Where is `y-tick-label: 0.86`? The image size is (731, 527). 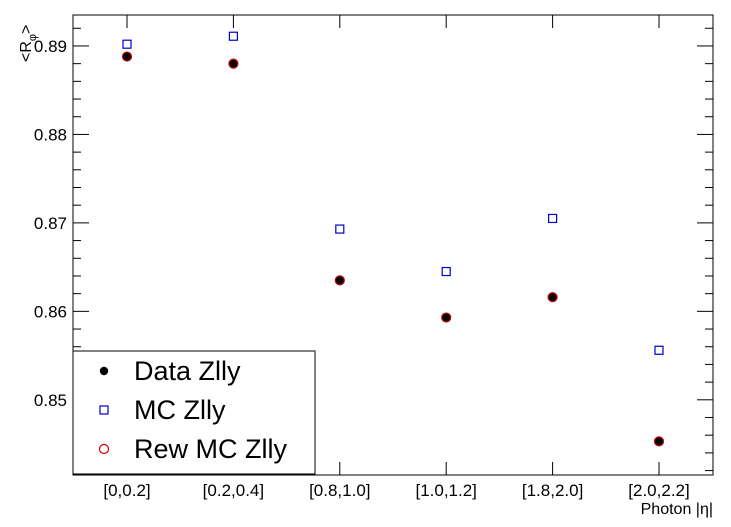
y-tick-label: 0.86 is located at coordinates (50, 311).